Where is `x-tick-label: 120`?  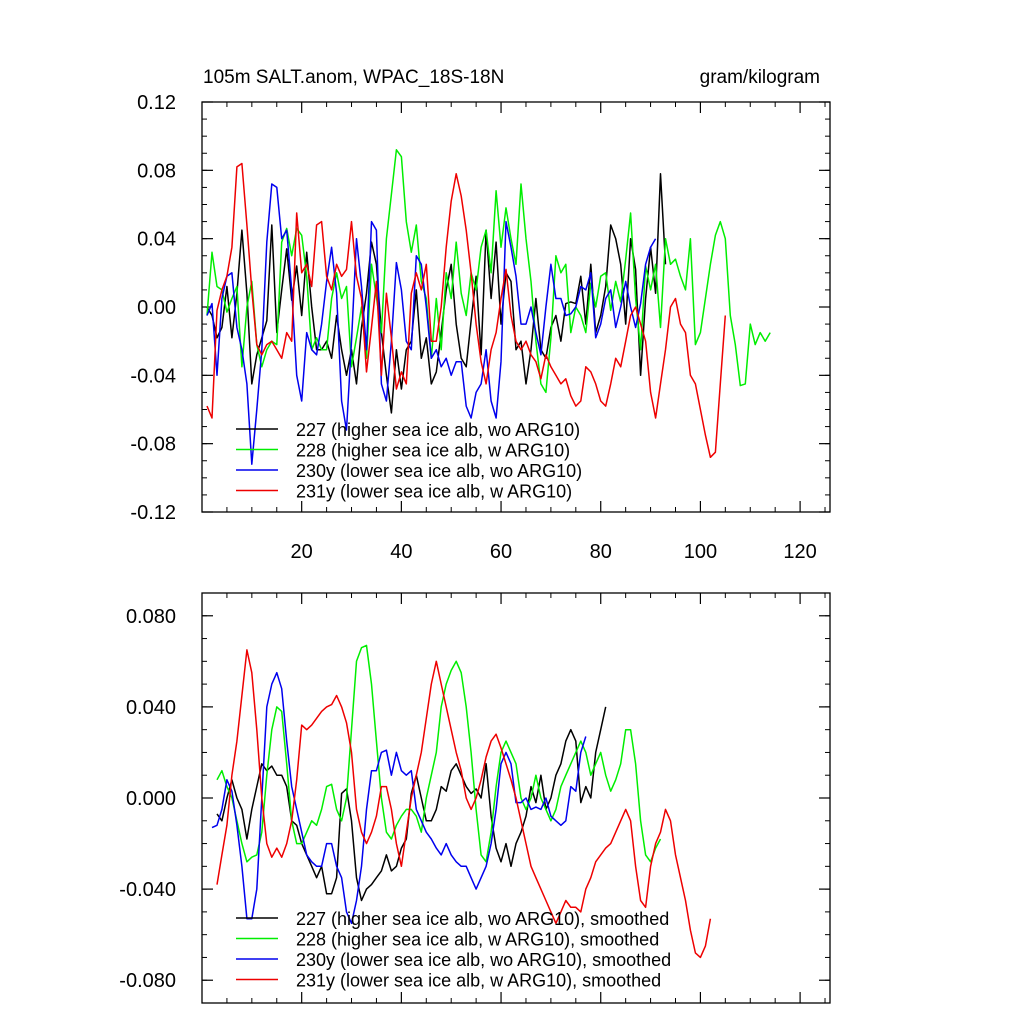
x-tick-label: 120 is located at coordinates (799, 552).